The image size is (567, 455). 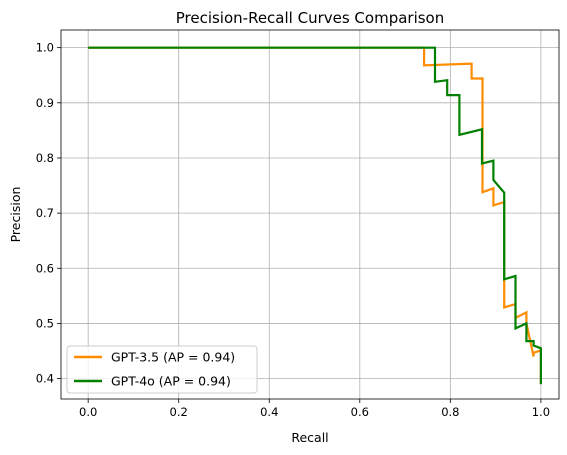 I want to click on y-axis-label: Precision, so click(x=15, y=215).